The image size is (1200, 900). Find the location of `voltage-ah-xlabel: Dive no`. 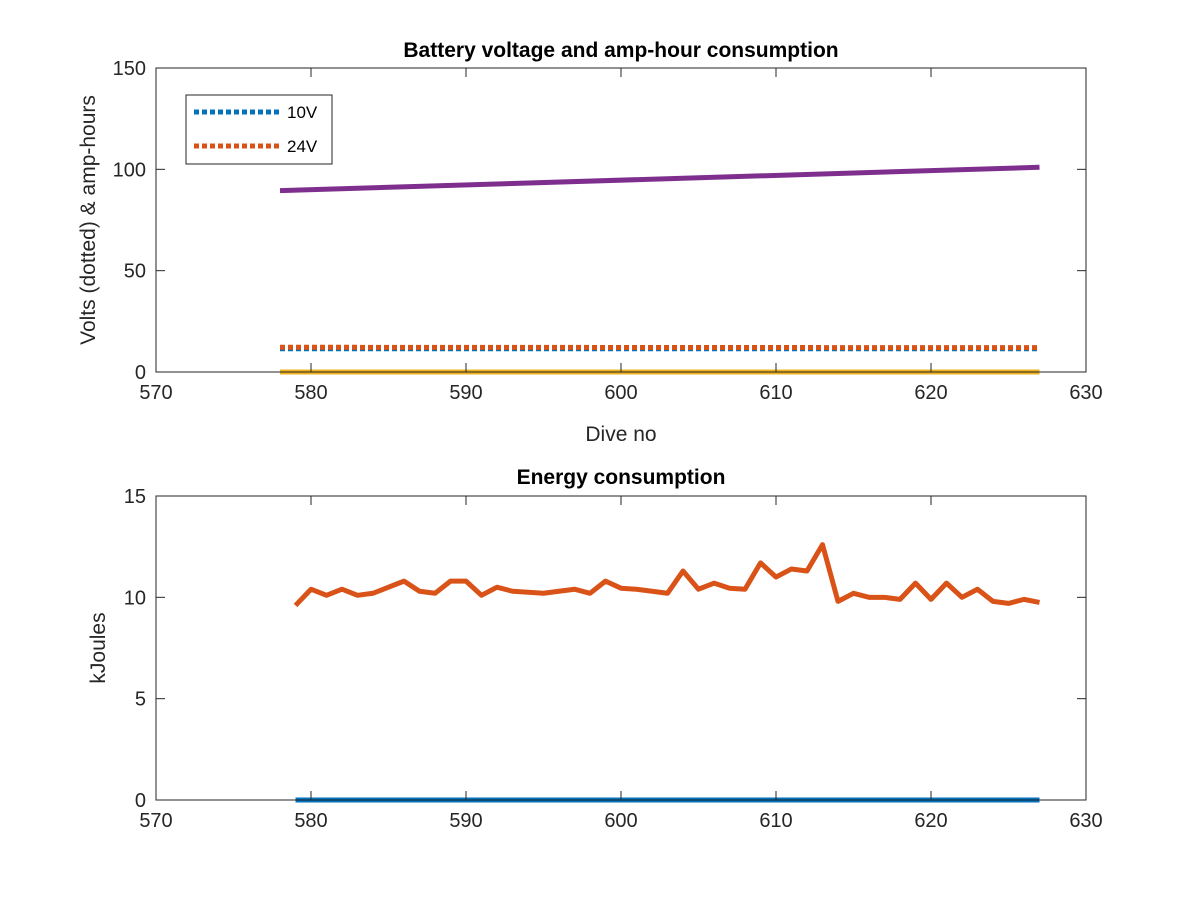

voltage-ah-xlabel: Dive no is located at coordinates (620, 434).